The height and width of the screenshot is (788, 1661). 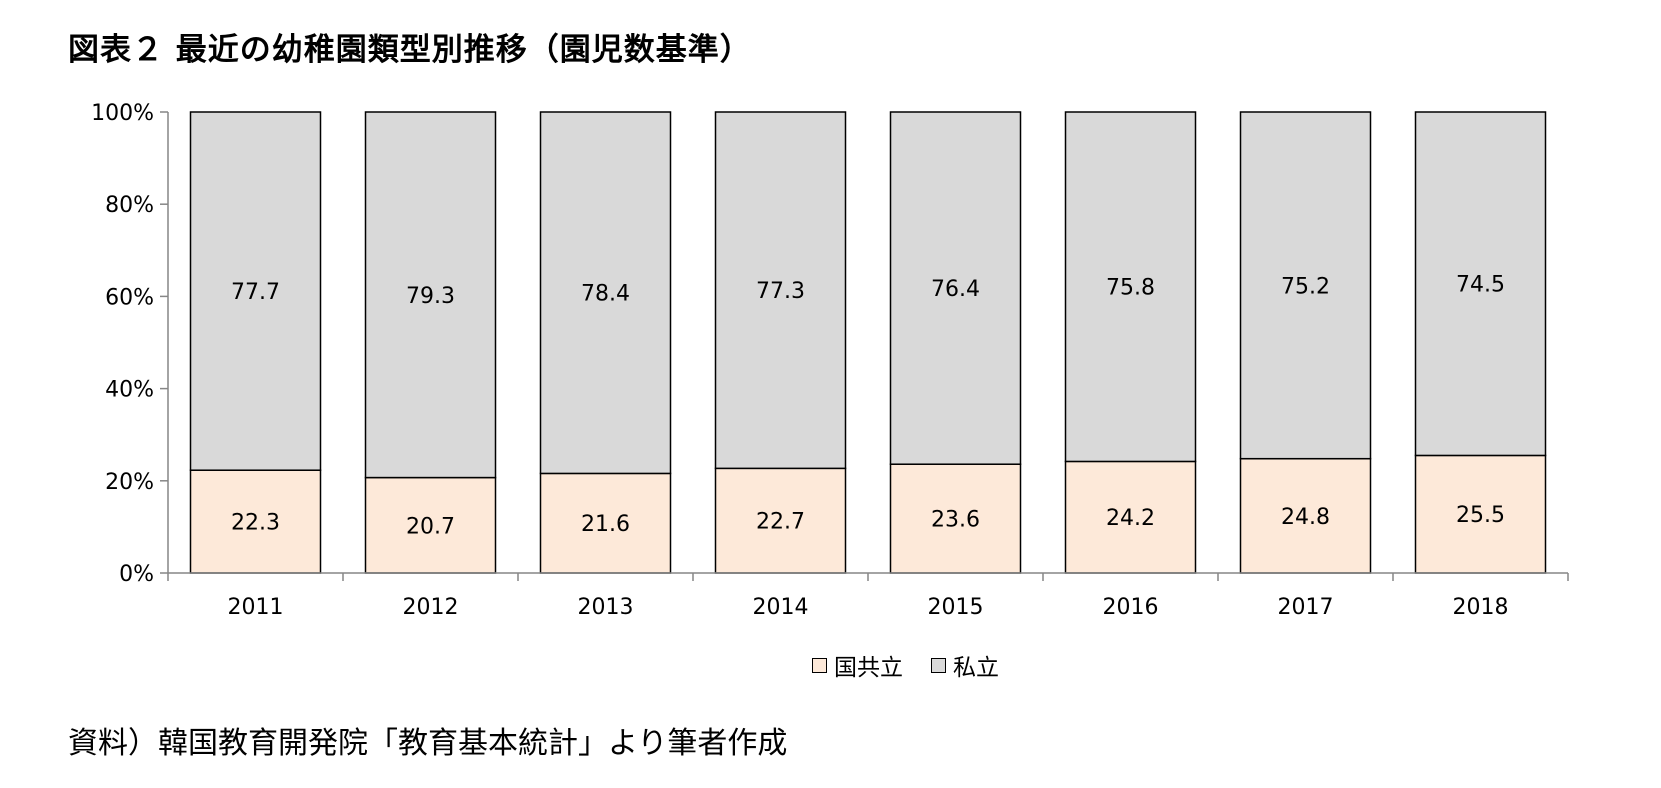 I want to click on y-tick-label: 100%, so click(x=122, y=113).